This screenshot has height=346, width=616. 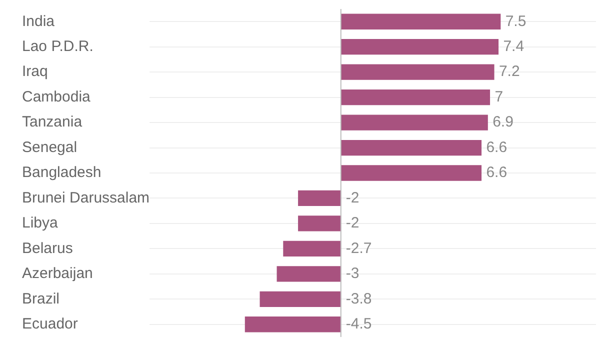 I want to click on y-tick-label: Senegal, so click(x=50, y=147).